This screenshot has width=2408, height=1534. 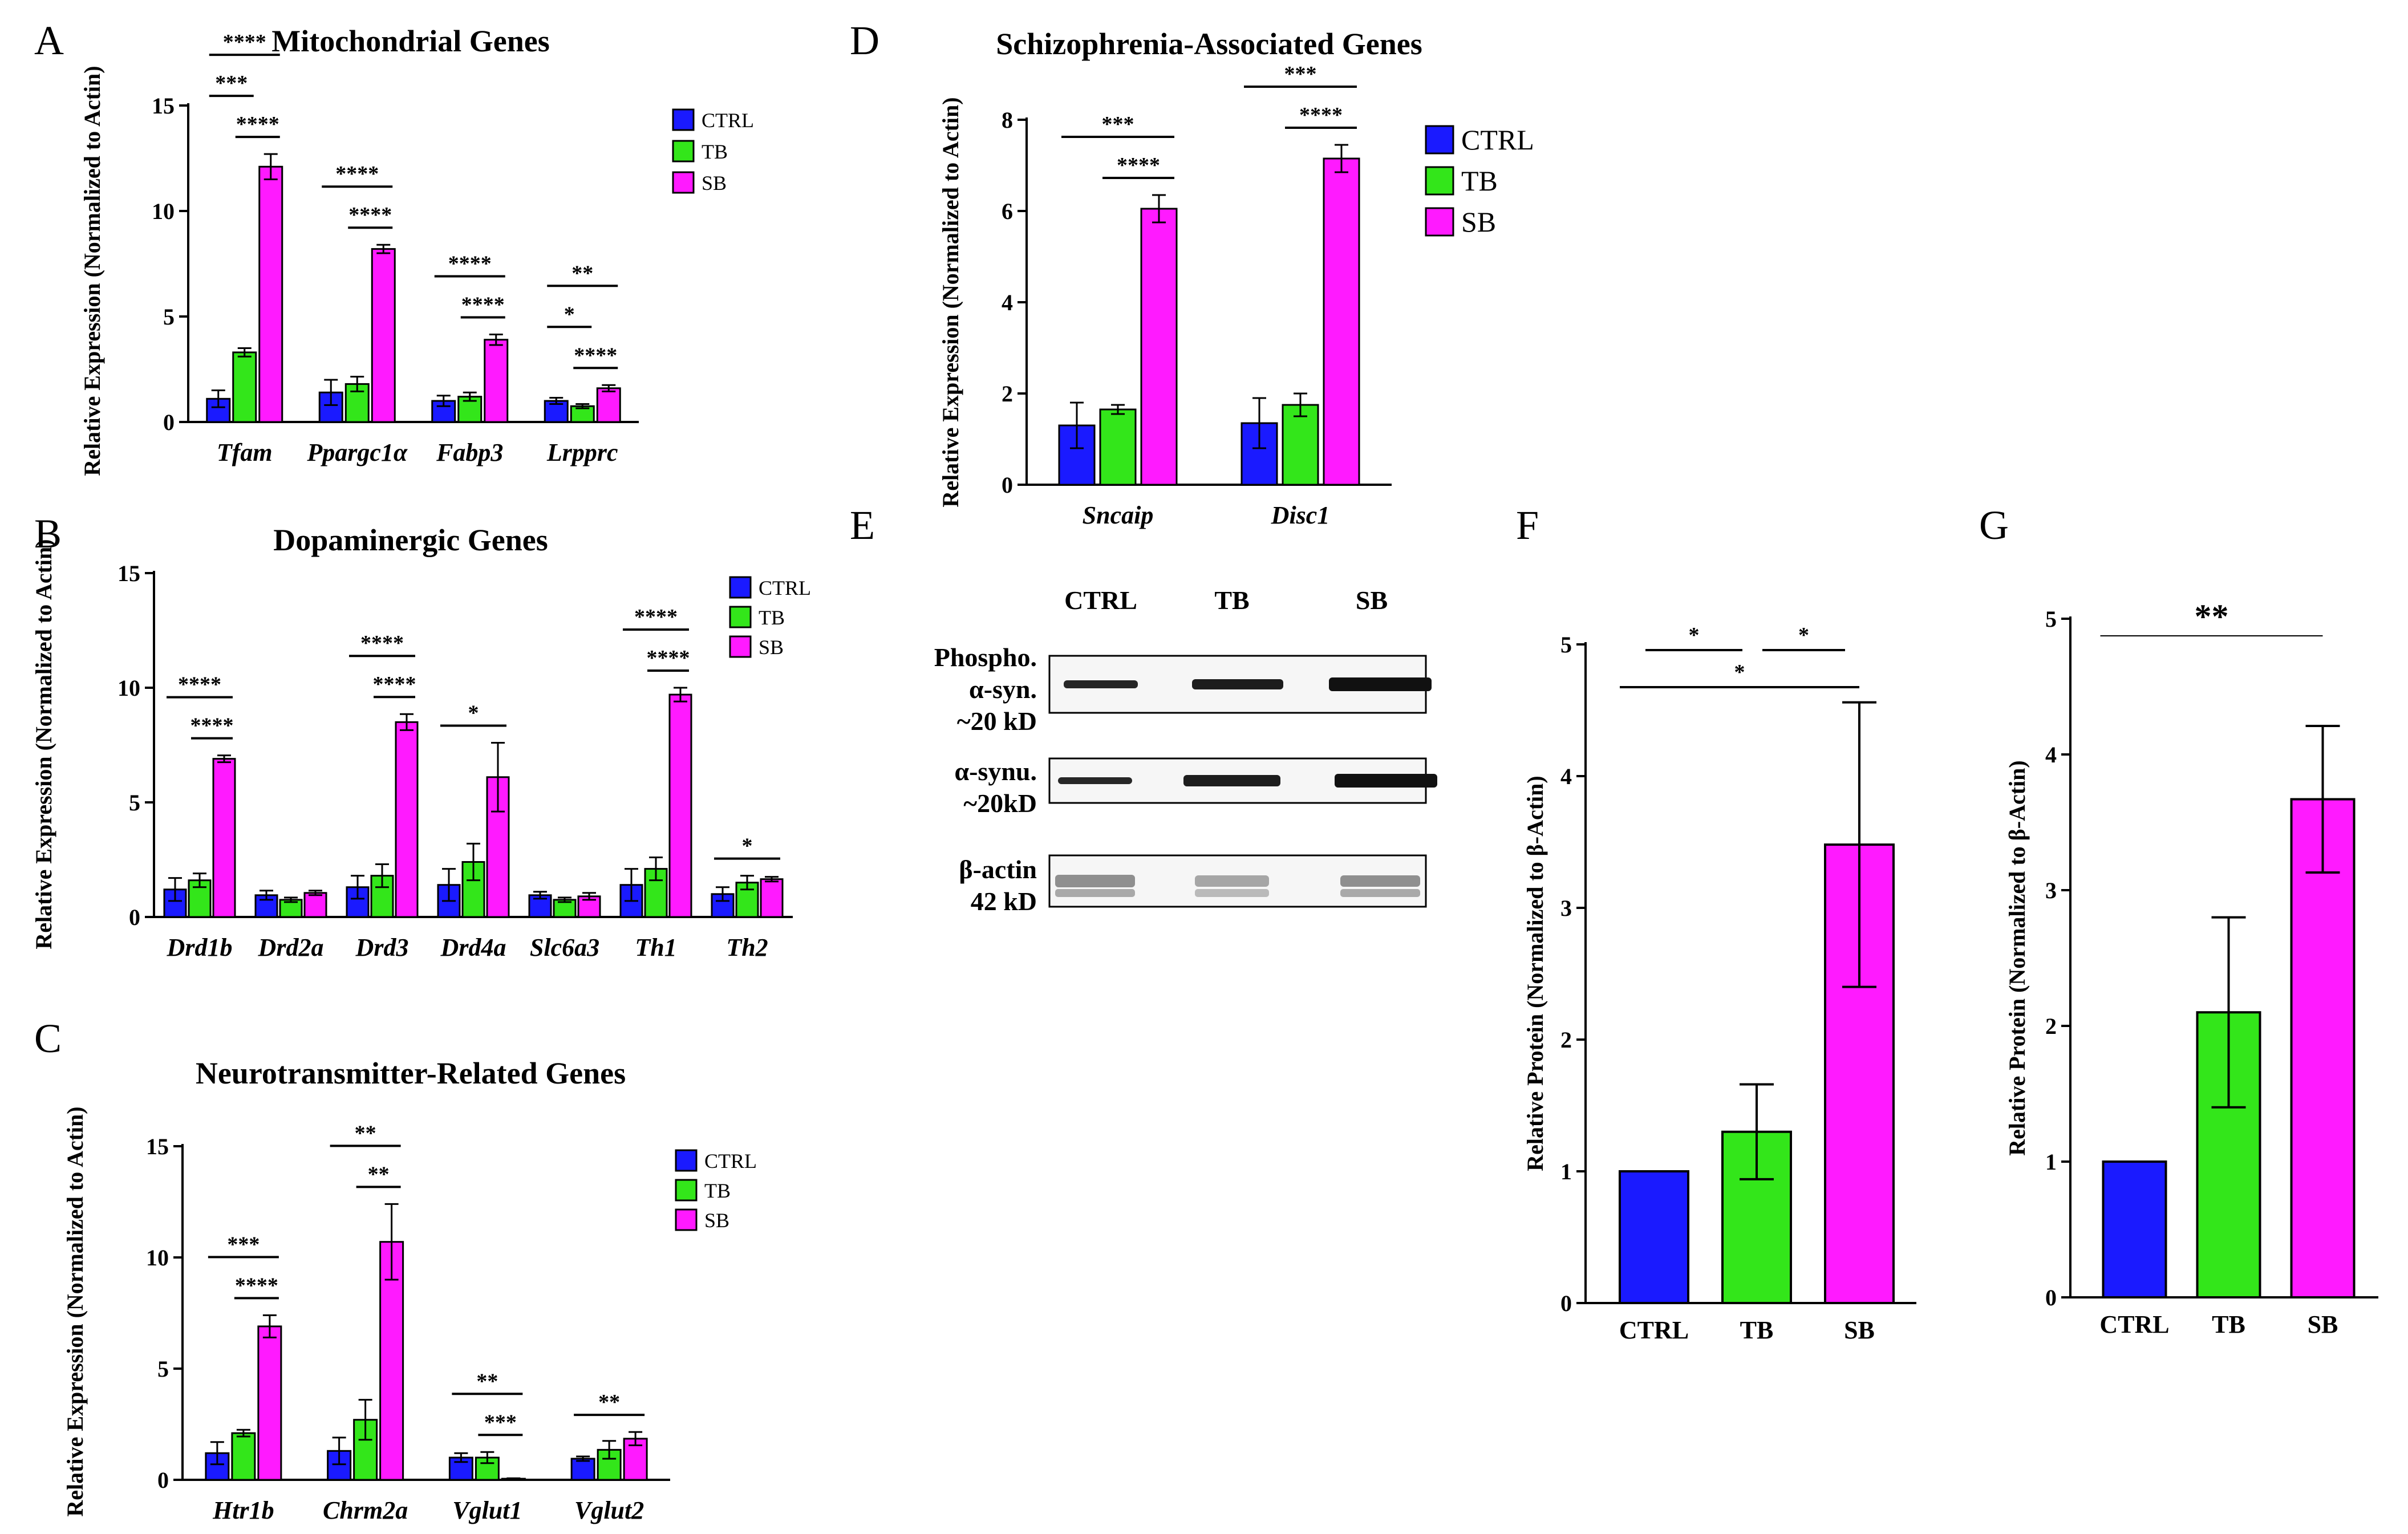 I want to click on blot-membrane, so click(x=1237, y=881).